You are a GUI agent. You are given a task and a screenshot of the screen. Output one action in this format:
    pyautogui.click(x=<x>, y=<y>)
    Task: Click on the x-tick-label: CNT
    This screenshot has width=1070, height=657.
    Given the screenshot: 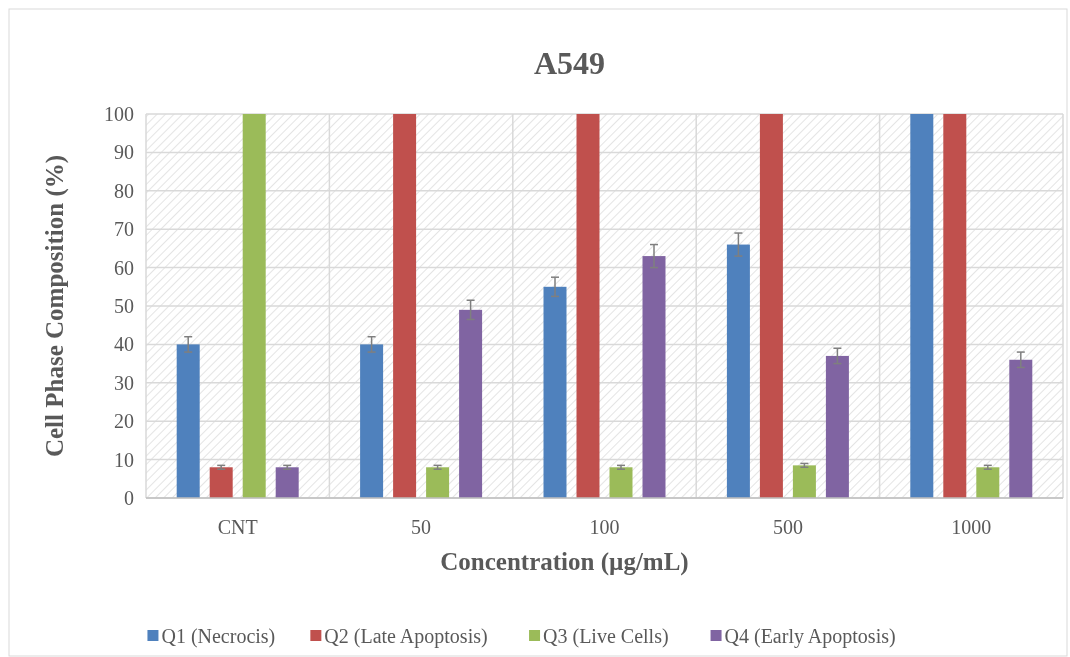 What is the action you would take?
    pyautogui.click(x=237, y=527)
    